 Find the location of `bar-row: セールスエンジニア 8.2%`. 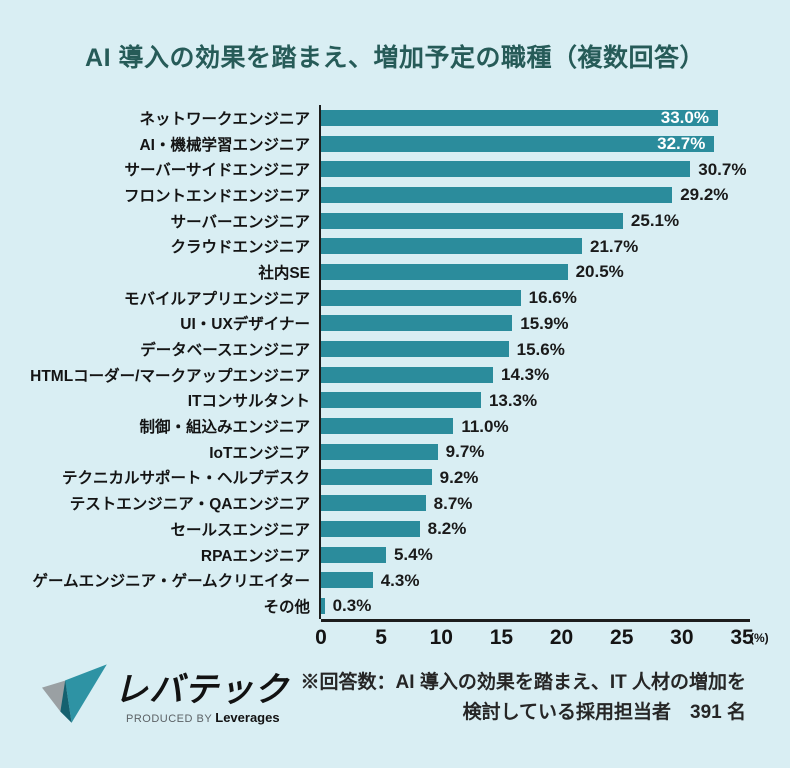

bar-row: セールスエンジニア 8.2% is located at coordinates (395, 529).